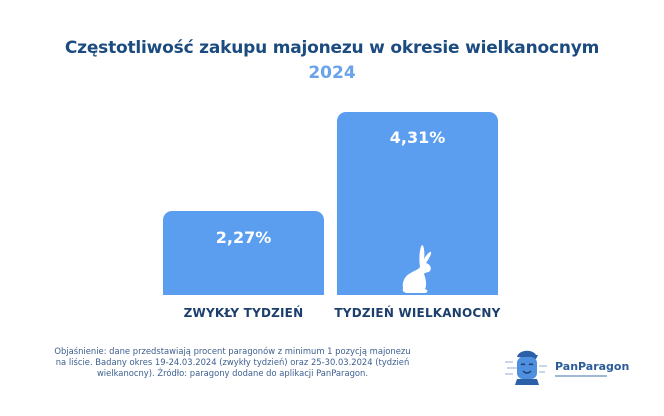  What do you see at coordinates (243, 237) in the screenshot?
I see `bar-value-label: 2,27%` at bounding box center [243, 237].